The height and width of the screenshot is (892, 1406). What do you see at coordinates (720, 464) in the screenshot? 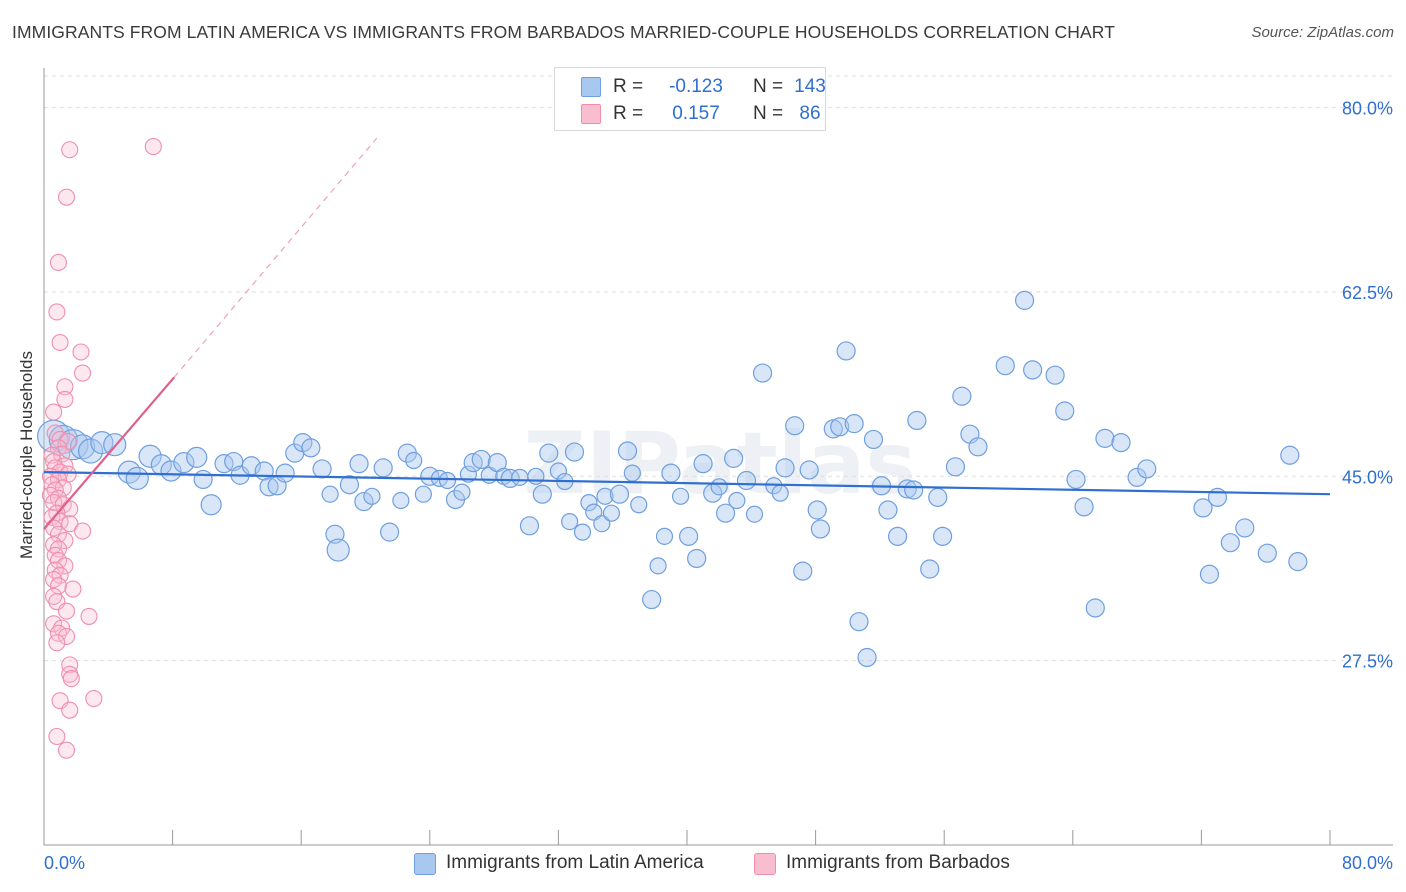
I see `watermark: ZIPatlas` at bounding box center [720, 464].